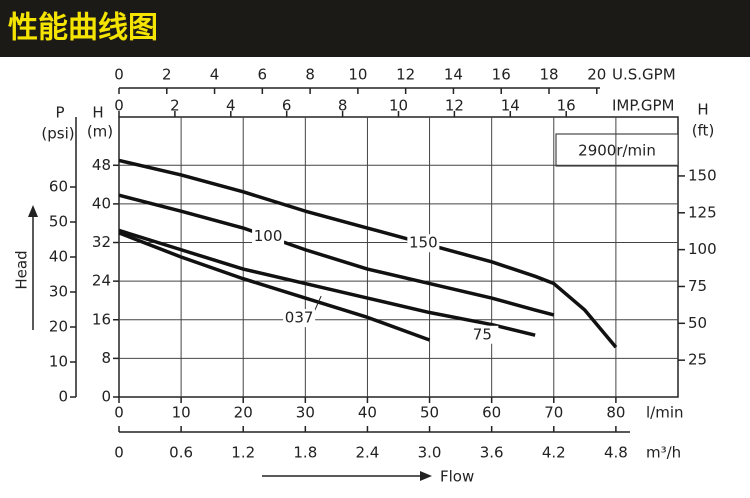 Image resolution: width=750 pixels, height=498 pixels. Describe the element at coordinates (702, 175) in the screenshot. I see `y2-tick-label: 150` at that location.